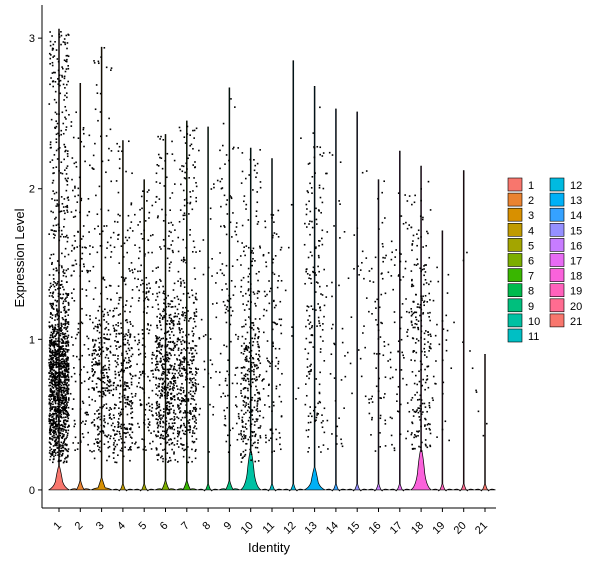  I want to click on legend-item-9: 9, so click(520, 305).